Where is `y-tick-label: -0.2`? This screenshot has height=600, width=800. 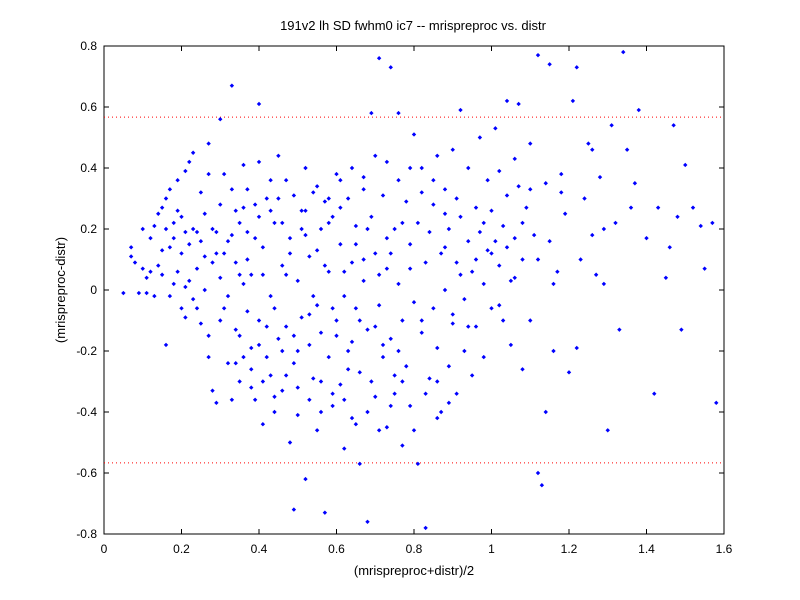 y-tick-label: -0.2 is located at coordinates (86, 351).